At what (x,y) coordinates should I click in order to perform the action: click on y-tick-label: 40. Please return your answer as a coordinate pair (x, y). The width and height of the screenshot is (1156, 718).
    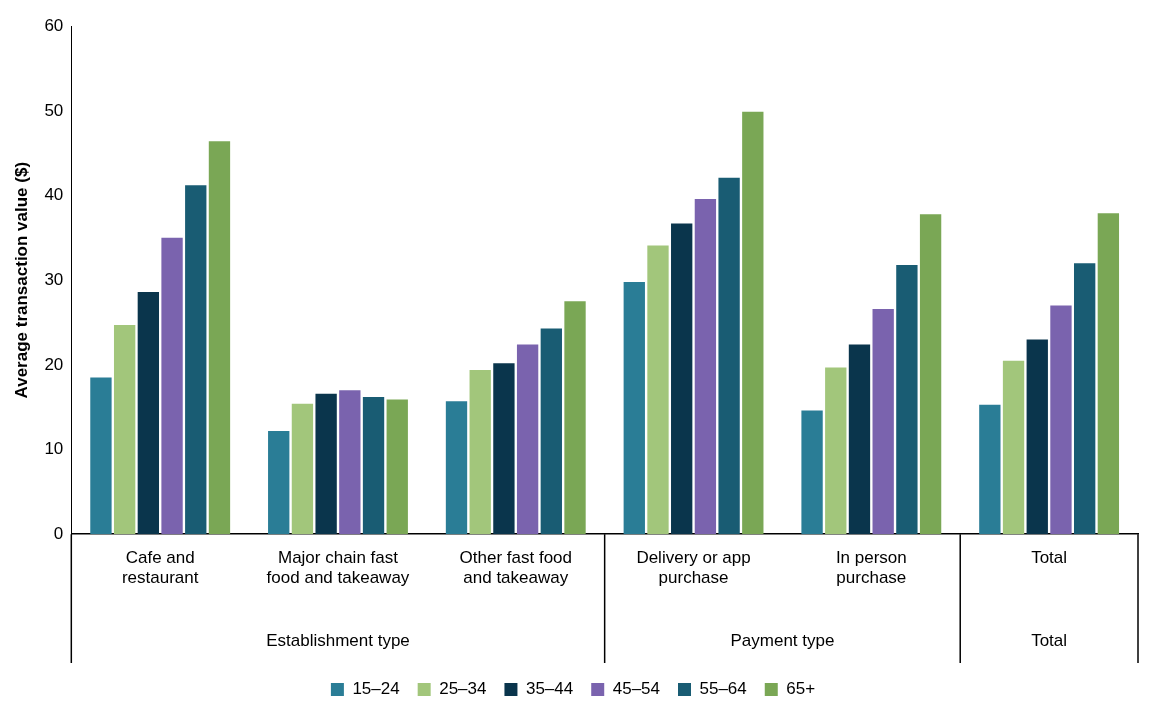
    Looking at the image, I should click on (54, 195).